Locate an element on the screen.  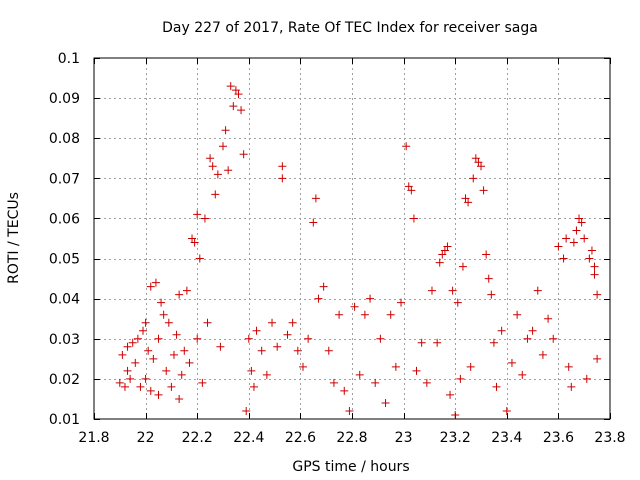
y-tick-label: 0.03 is located at coordinates (64, 340).